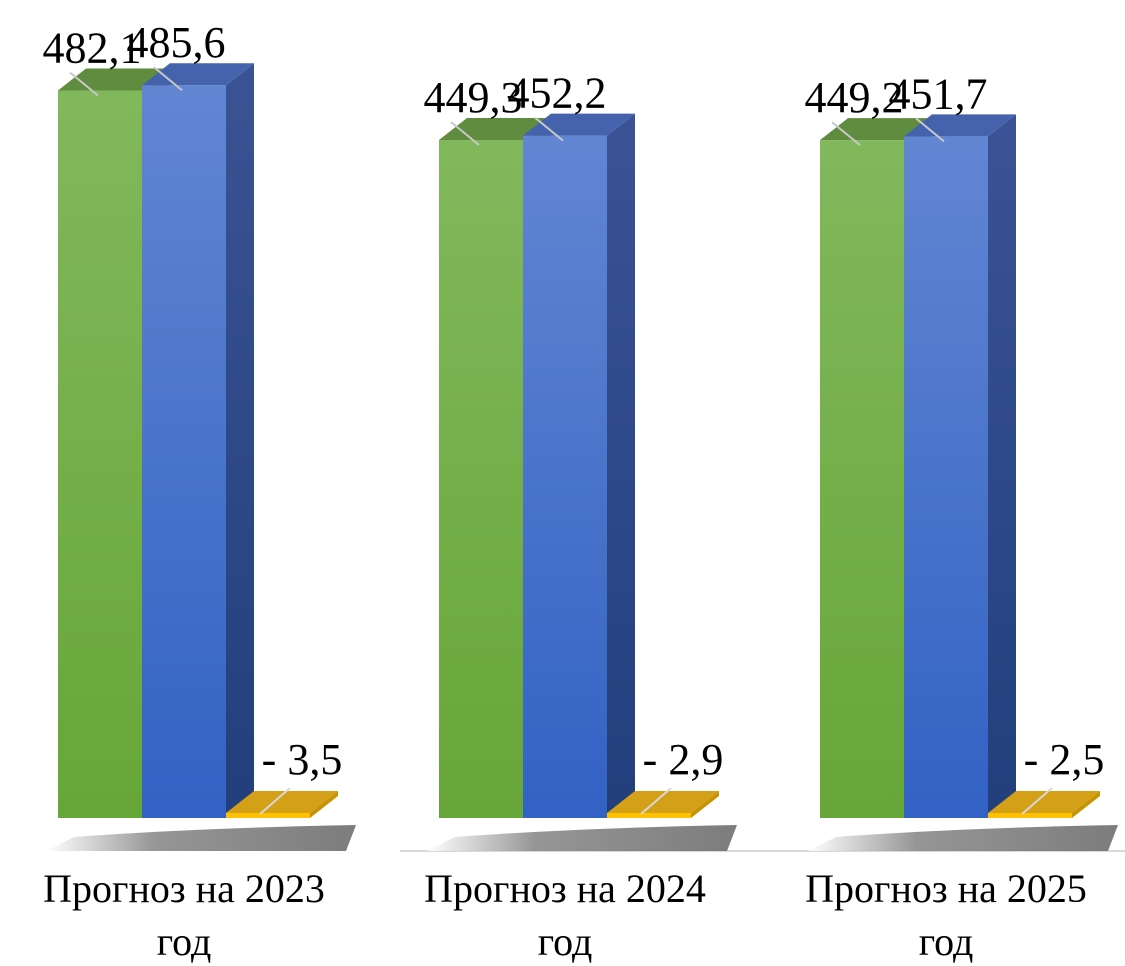  I want to click on category-label-c1-line1: Прогноз на 2024, so click(565, 888).